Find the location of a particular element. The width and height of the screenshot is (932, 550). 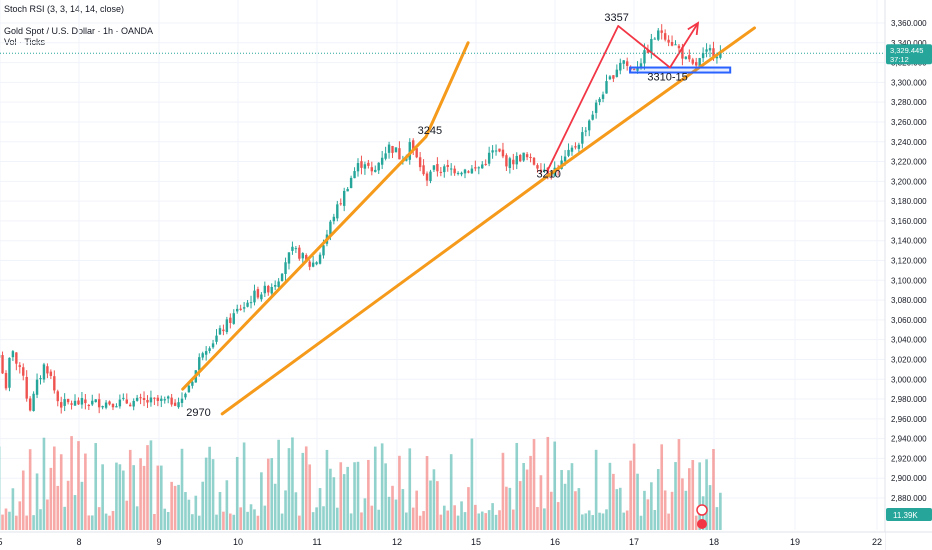

volume-title: Vol · Ticks is located at coordinates (25, 42).